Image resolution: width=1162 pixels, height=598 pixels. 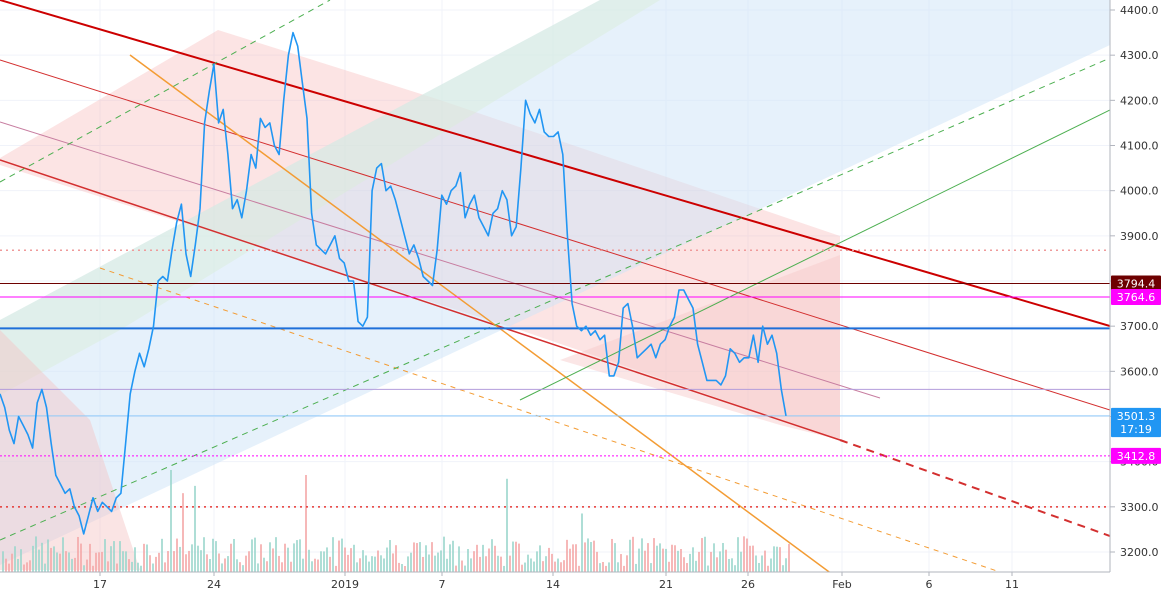 I want to click on y-tick-label: 3300.0, so click(x=1139, y=507).